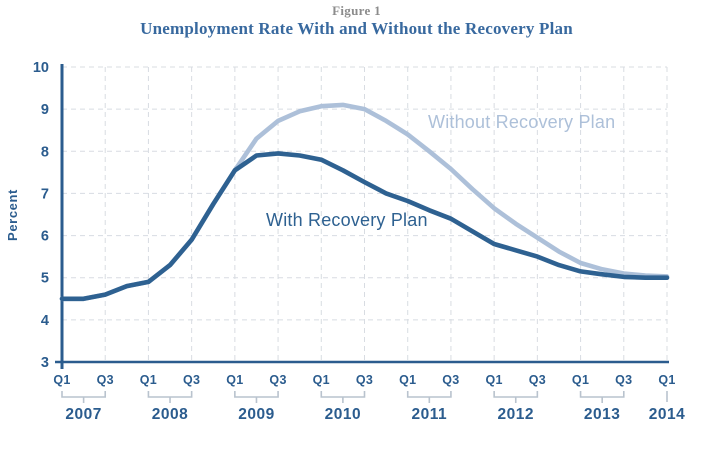  I want to click on year-bracket-2008, so click(170, 397).